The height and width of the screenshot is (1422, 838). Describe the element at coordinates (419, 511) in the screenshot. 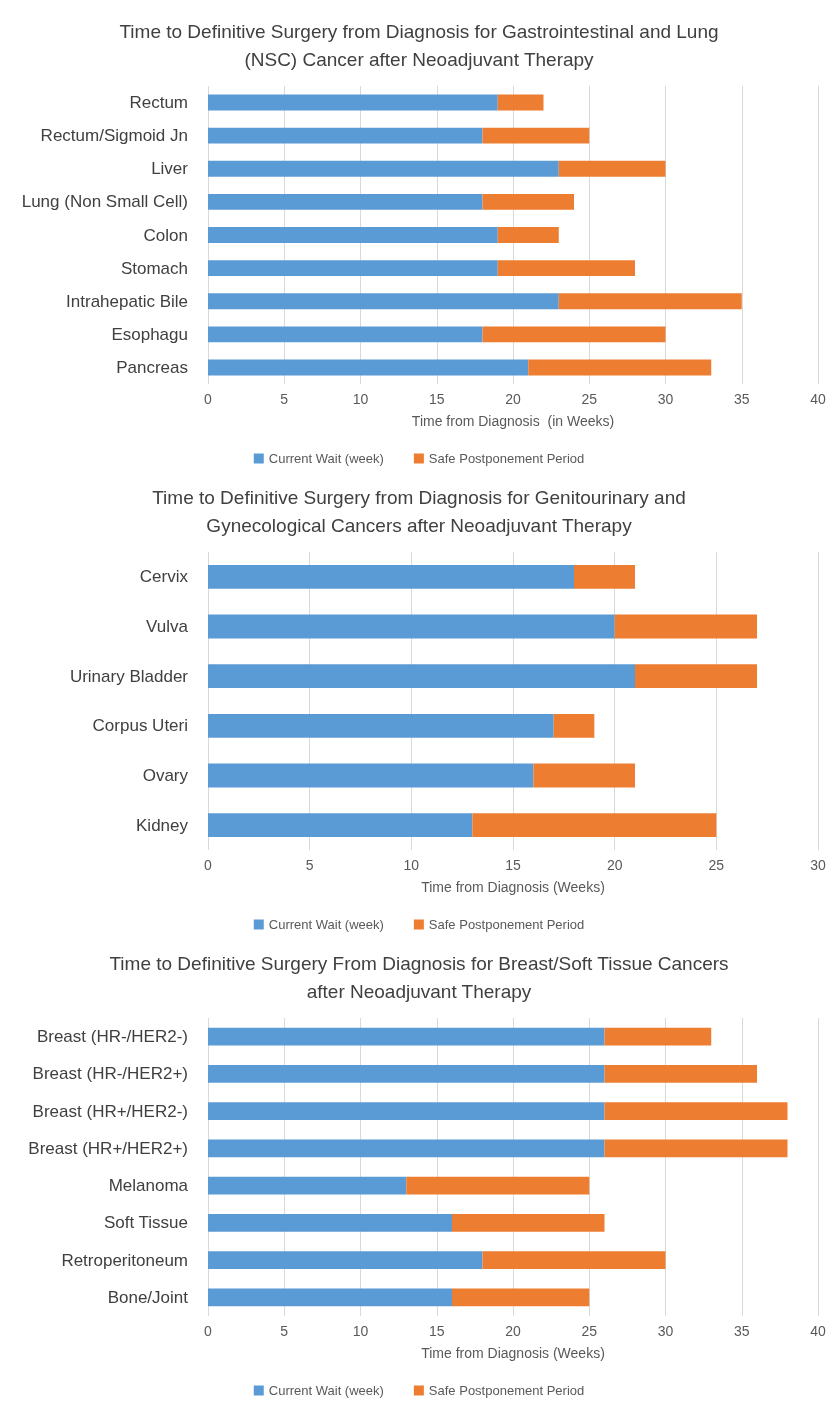

I see `chart-title: Time to Definitive Surgery from Diagnosis for Genitourinary and Gynecological Cancers after Neoadjuvant Therapy` at that location.